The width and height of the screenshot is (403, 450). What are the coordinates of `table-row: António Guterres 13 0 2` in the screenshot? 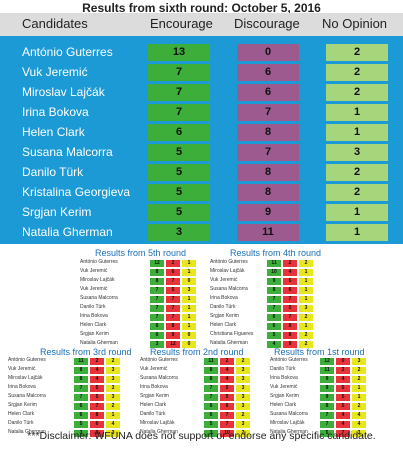 It's located at (201, 53).